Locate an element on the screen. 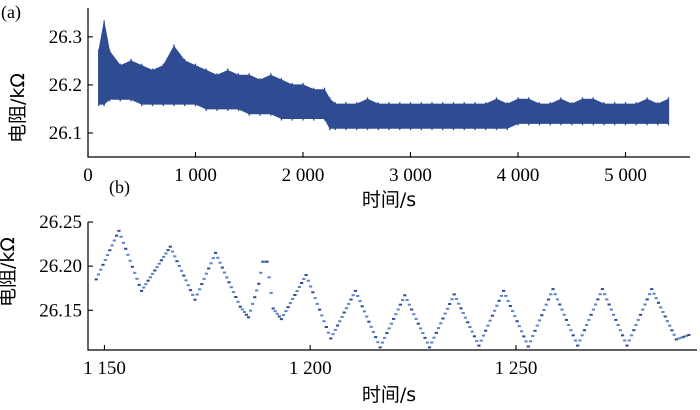  y-tick-label: 26.20 is located at coordinates (60, 266).